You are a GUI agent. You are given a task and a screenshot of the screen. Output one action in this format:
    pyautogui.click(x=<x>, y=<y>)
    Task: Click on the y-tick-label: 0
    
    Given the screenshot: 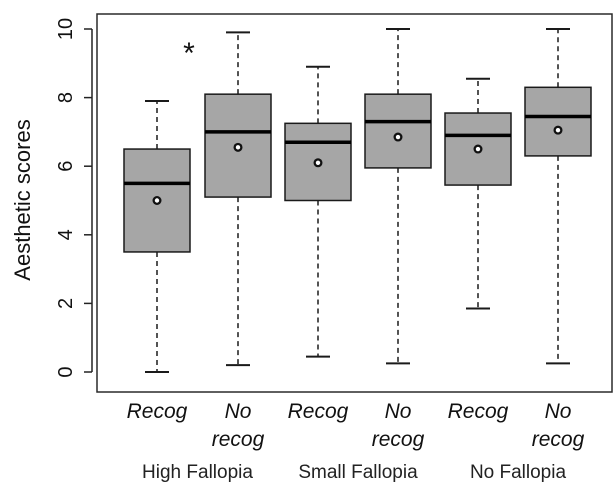 What is the action you would take?
    pyautogui.click(x=66, y=371)
    